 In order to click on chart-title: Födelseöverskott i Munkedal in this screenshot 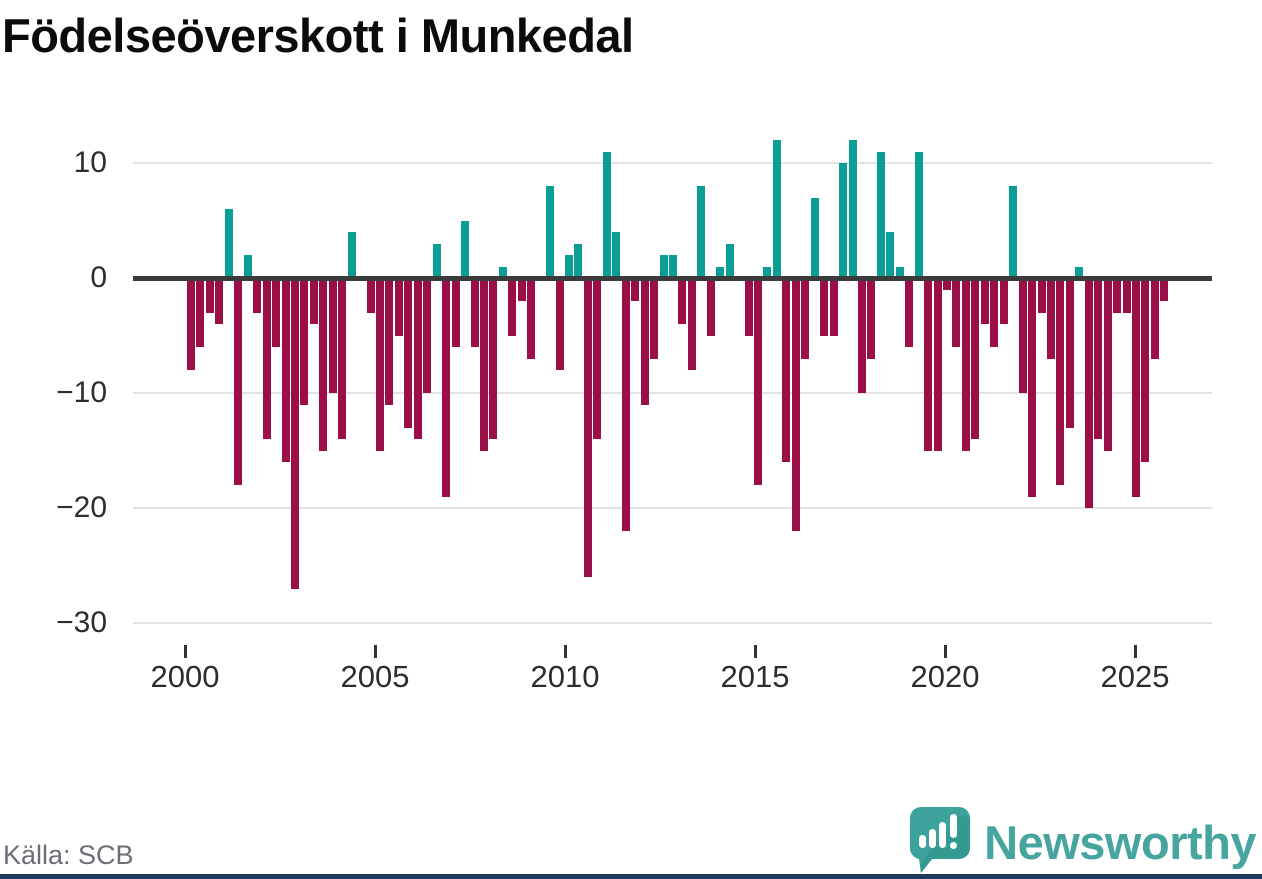, I will do `click(318, 35)`.